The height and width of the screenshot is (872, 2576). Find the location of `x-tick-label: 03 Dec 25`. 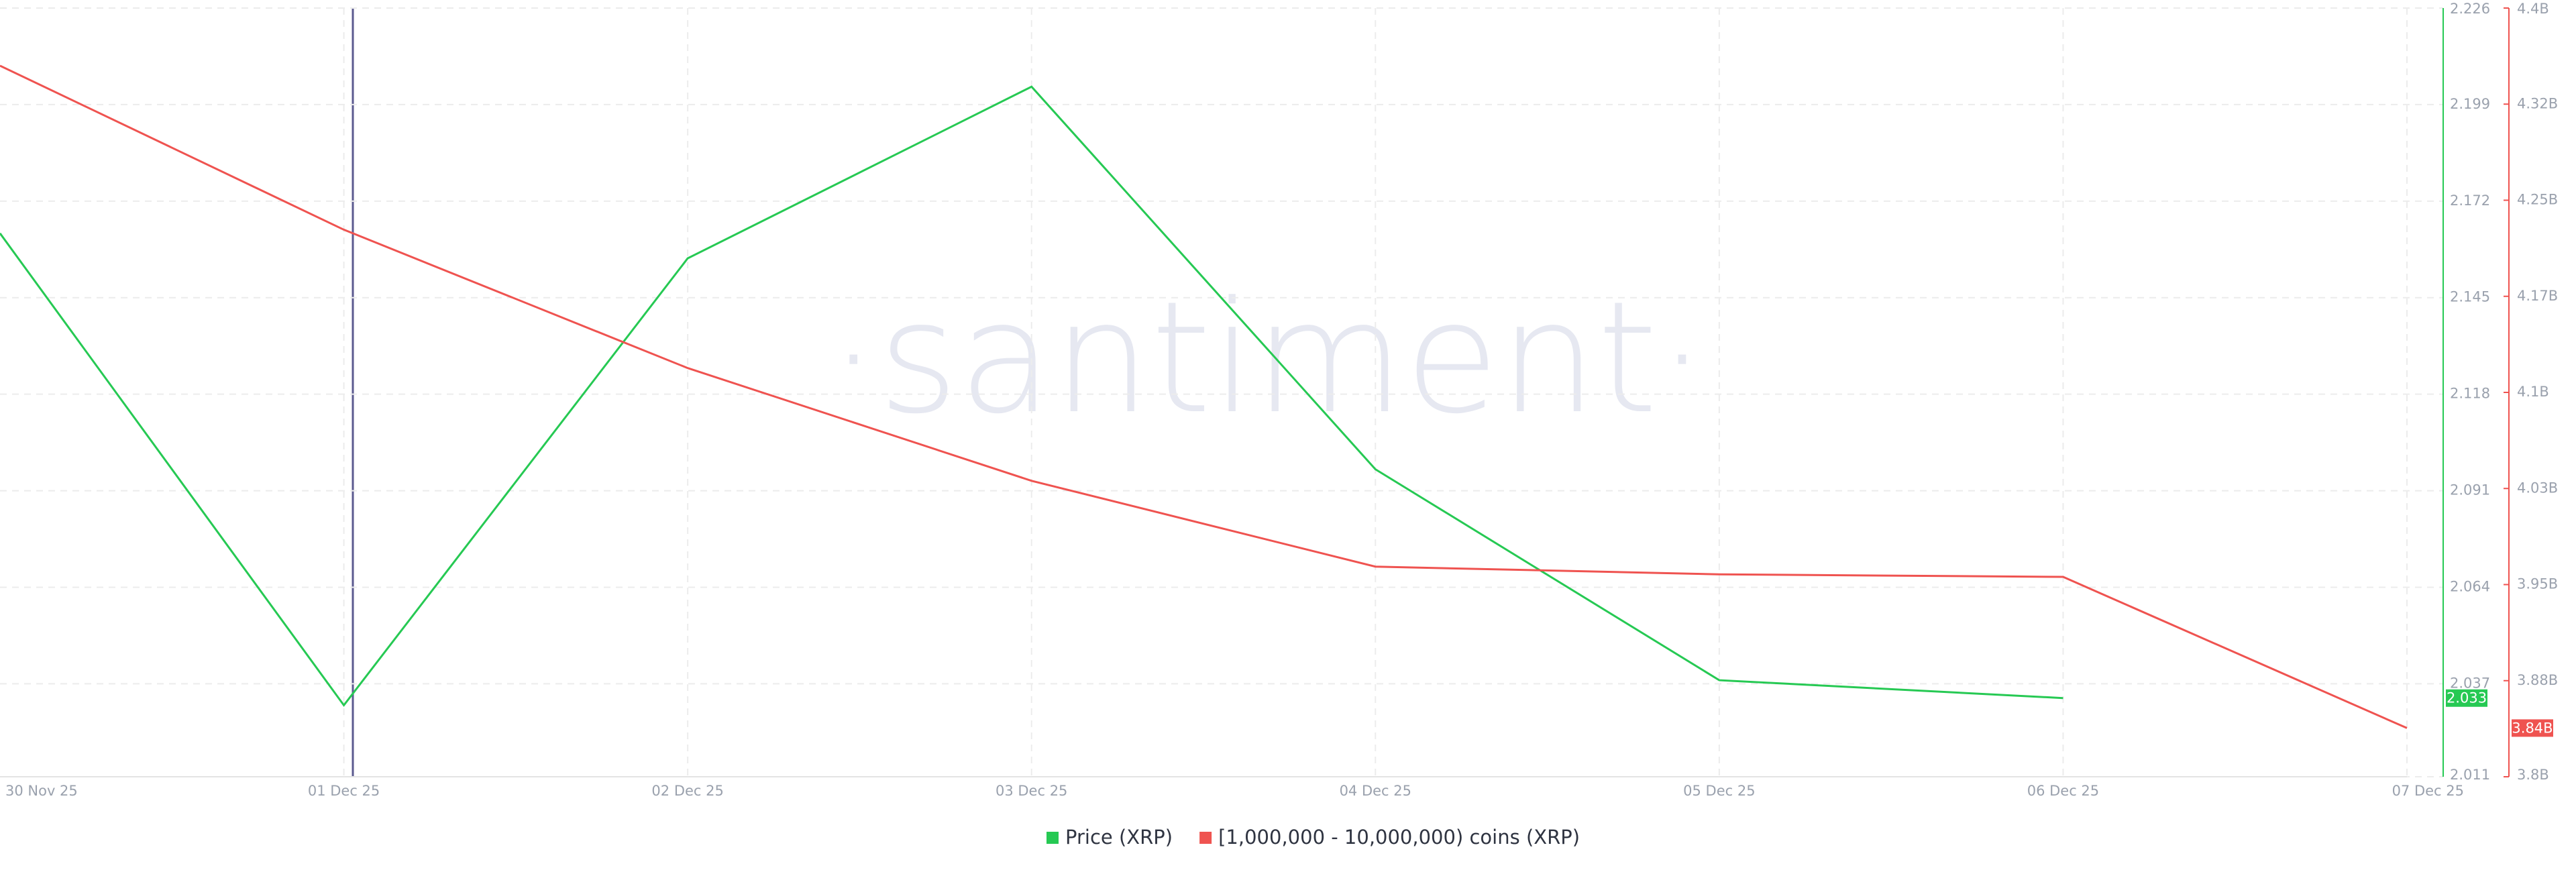

x-tick-label: 03 Dec 25 is located at coordinates (1031, 791).